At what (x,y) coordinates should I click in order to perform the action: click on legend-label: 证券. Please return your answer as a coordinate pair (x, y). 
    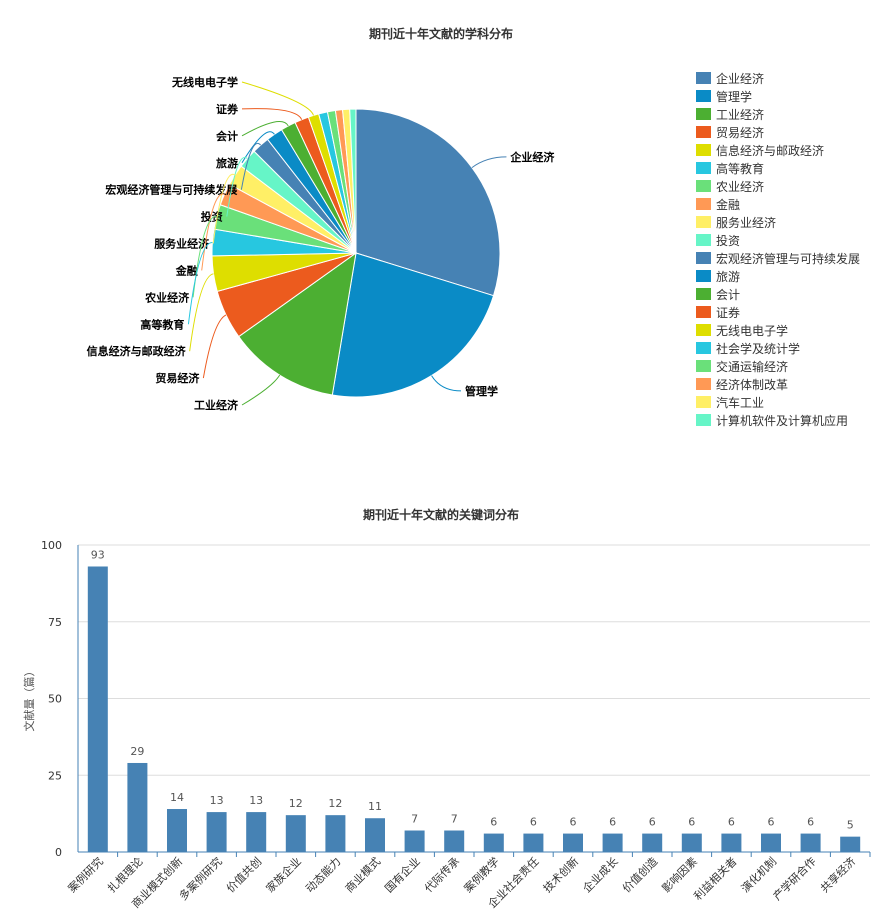
    Looking at the image, I should click on (728, 312).